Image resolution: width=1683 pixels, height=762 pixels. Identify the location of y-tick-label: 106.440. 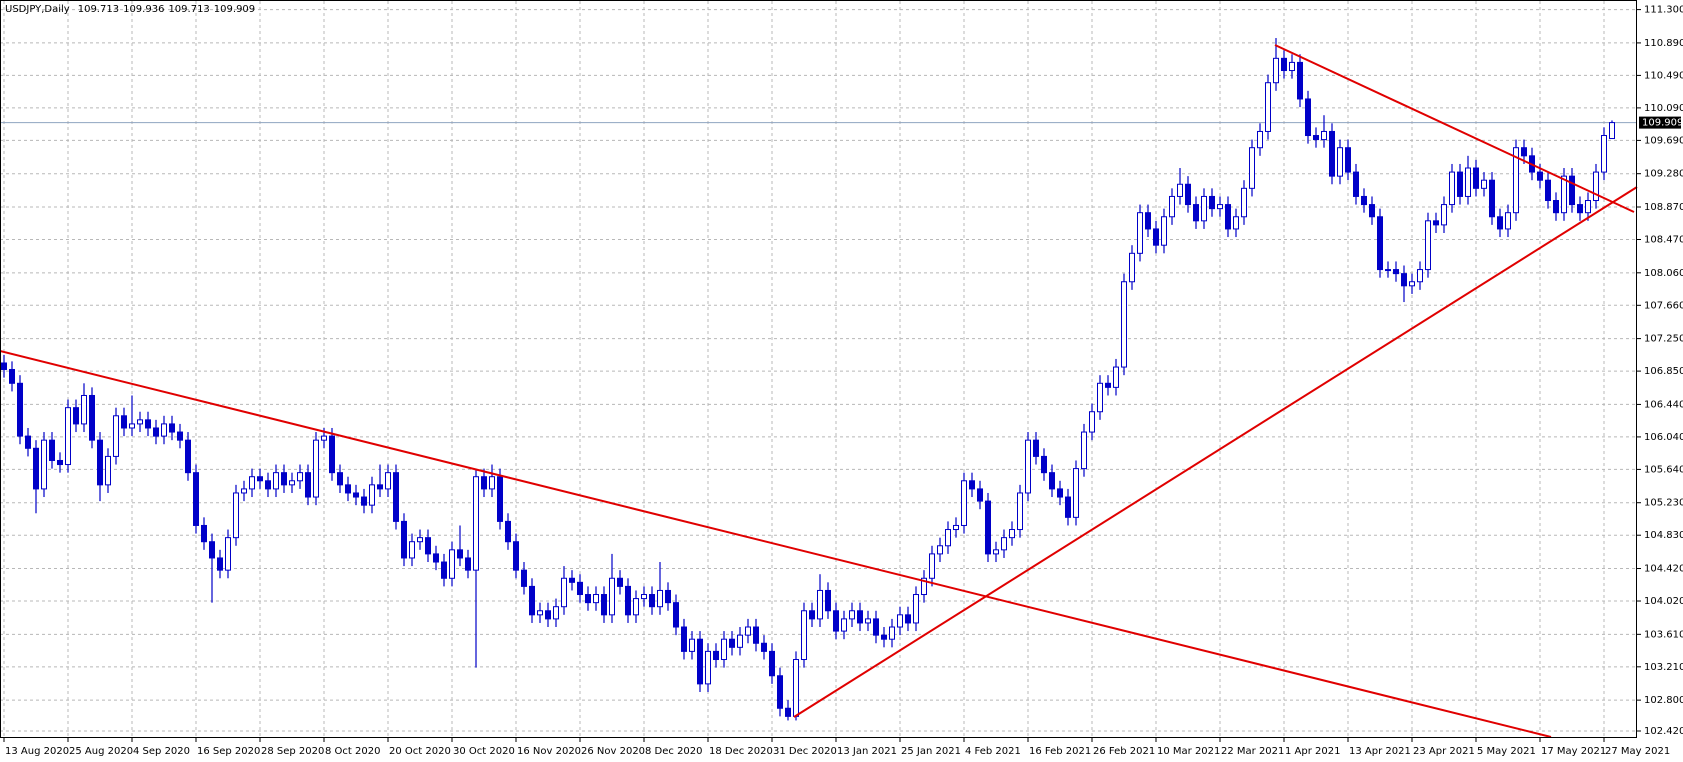
(1663, 404).